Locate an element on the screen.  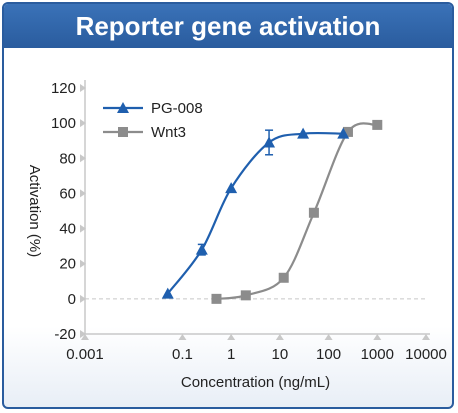
x-tick-label: 1000 is located at coordinates (377, 354).